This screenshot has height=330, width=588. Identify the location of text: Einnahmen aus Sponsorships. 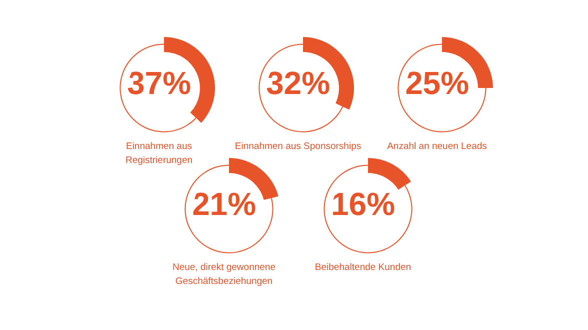
(298, 147).